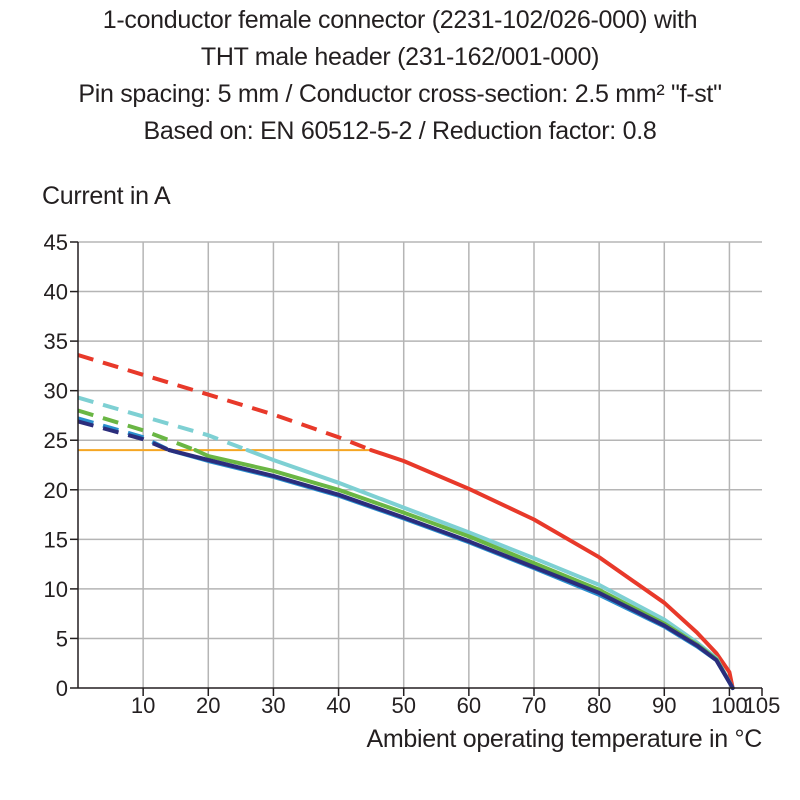 The height and width of the screenshot is (800, 800). What do you see at coordinates (564, 739) in the screenshot?
I see `x-axis-label: Ambient operating temperature in °C` at bounding box center [564, 739].